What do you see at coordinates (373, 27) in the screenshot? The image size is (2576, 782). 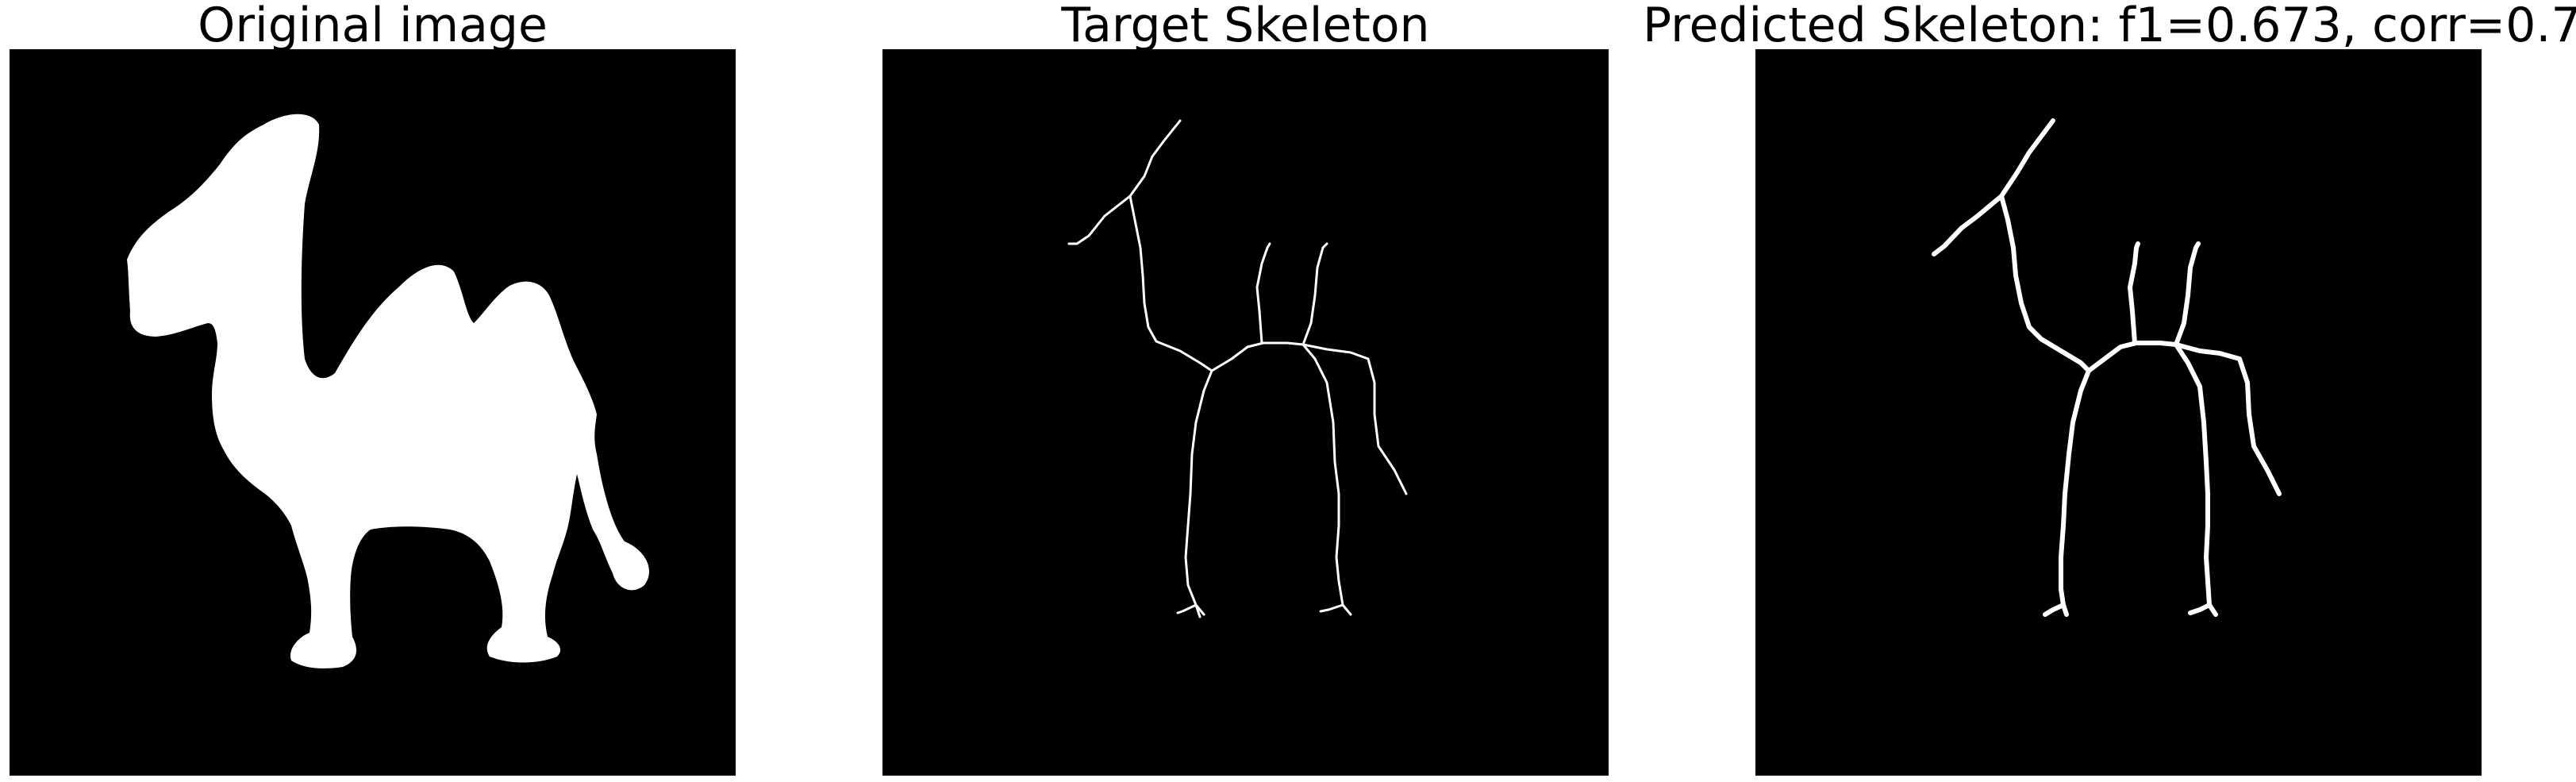 I see `panel-title-original: Original image` at bounding box center [373, 27].